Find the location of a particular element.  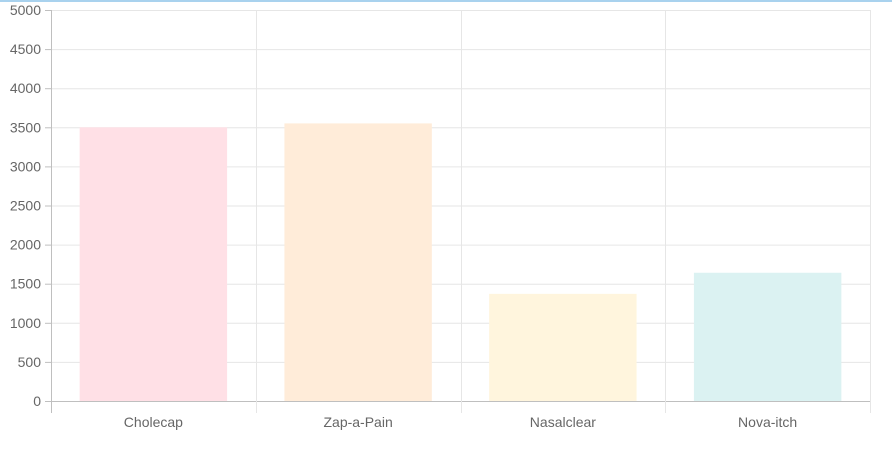

y-tick-labels: 0 500 1000 1500 2000 2500 3000 3500 4000 4500 5000 is located at coordinates (25, 205).